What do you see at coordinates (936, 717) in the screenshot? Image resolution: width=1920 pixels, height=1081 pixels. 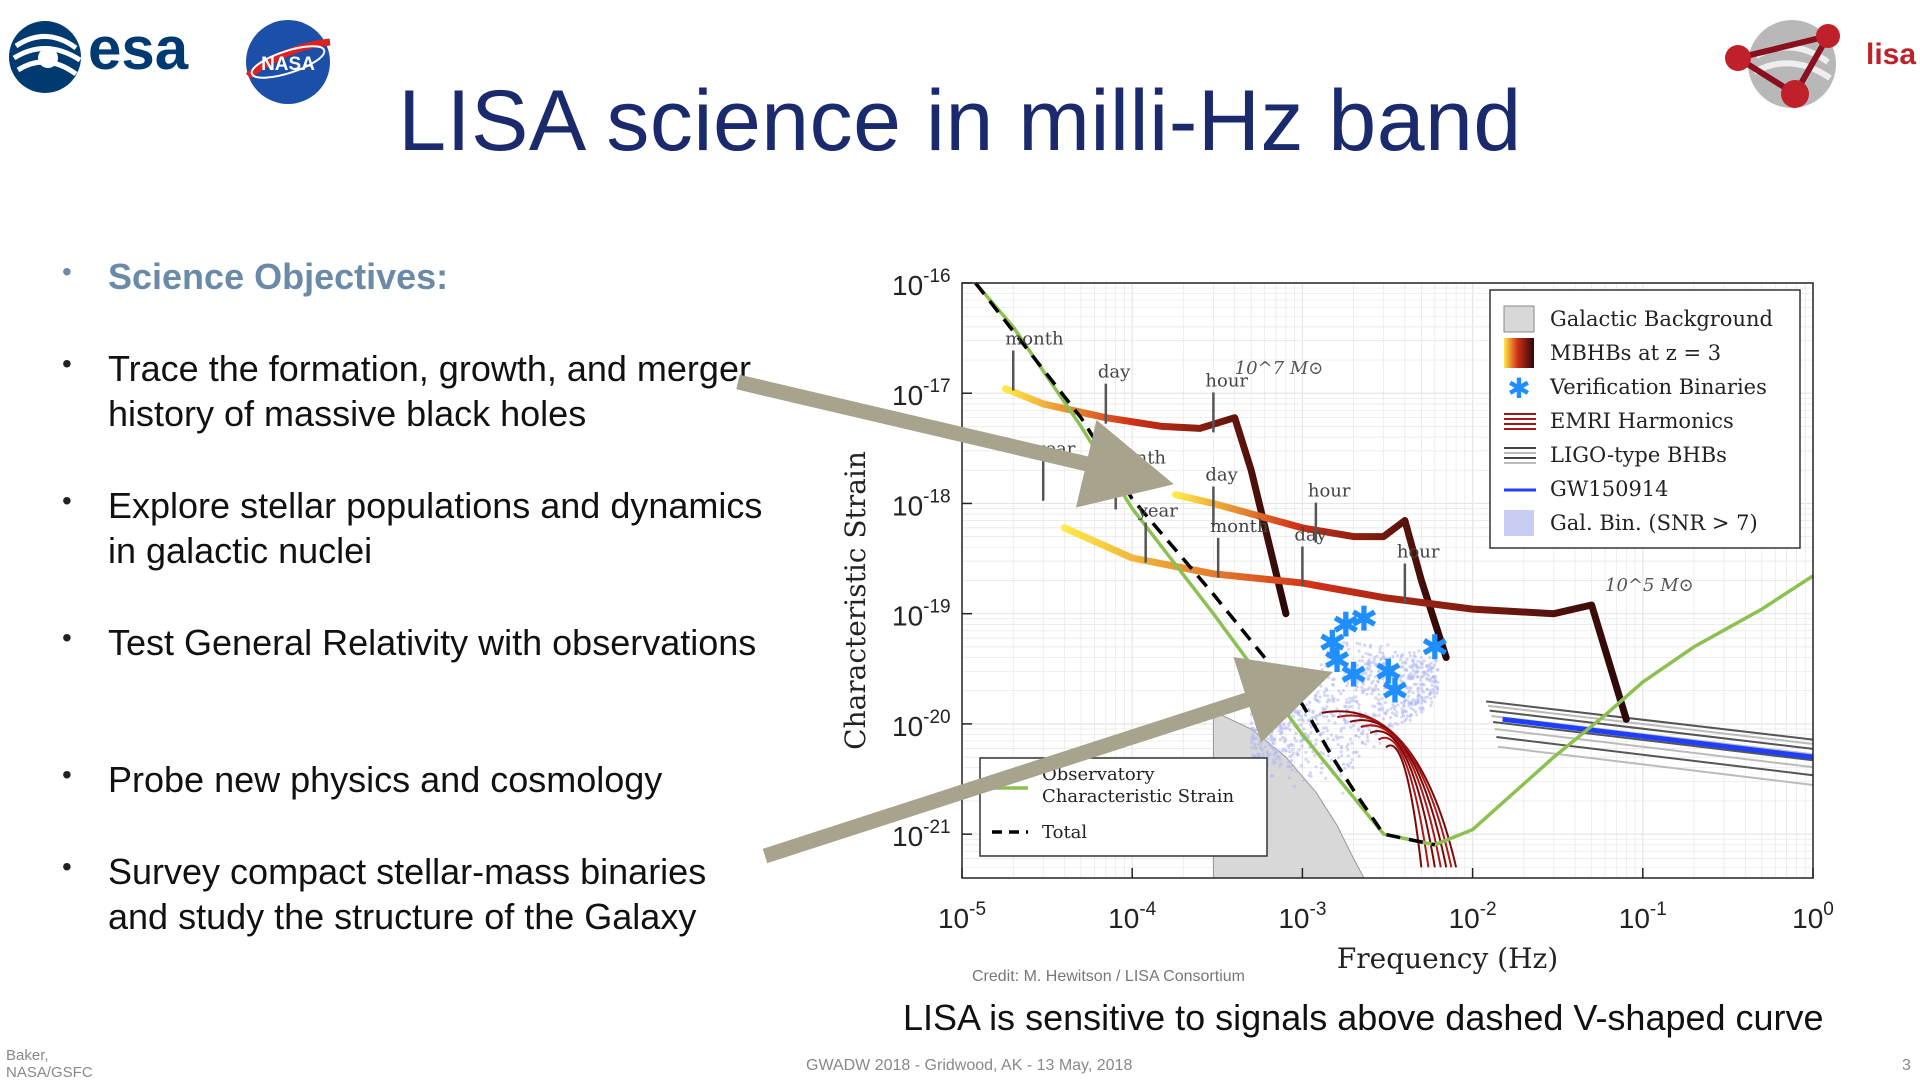 I see `y-tick-exponent: -20` at bounding box center [936, 717].